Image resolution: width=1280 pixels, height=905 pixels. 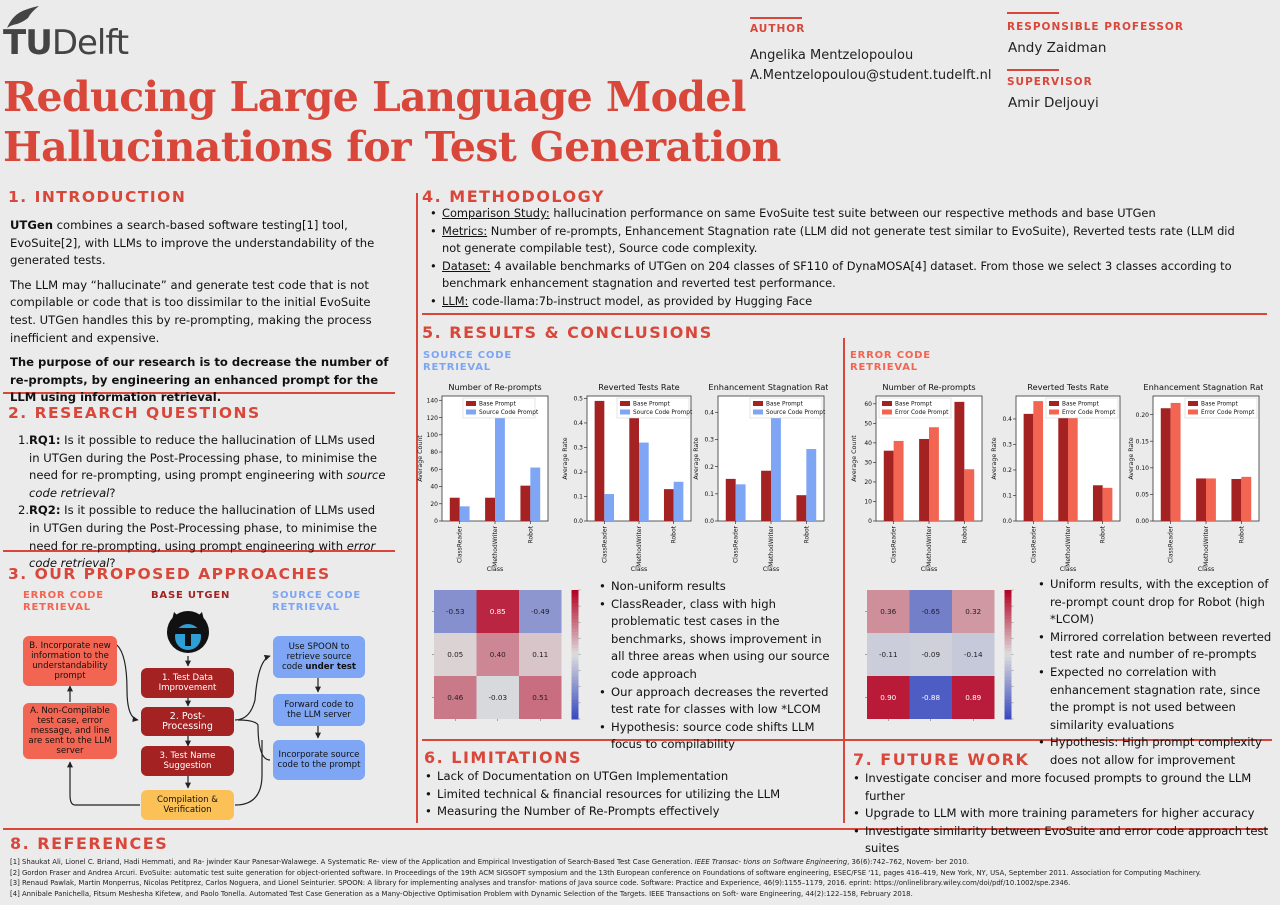 What do you see at coordinates (868, 424) in the screenshot?
I see `y-tick-label: 50` at bounding box center [868, 424].